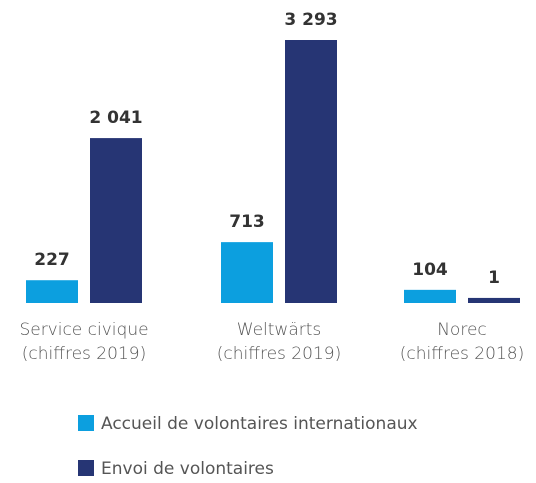  I want to click on category-label: (chiffres 2018), so click(462, 354).